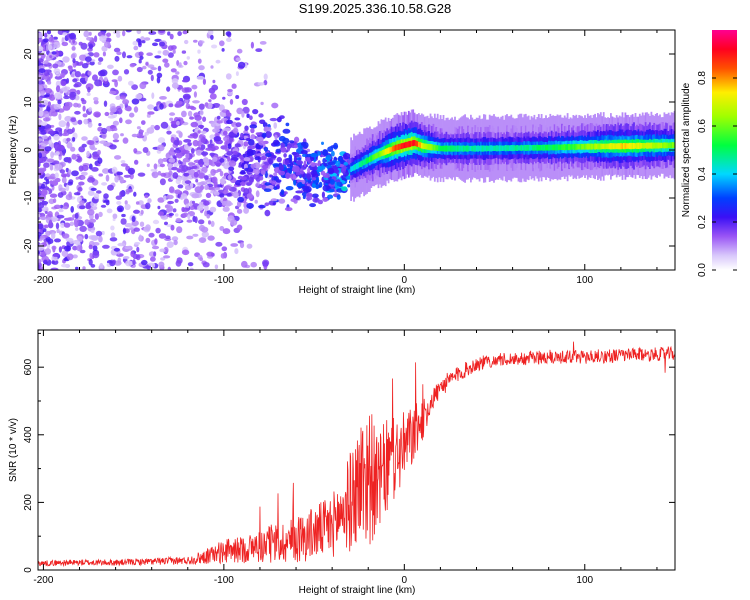  I want to click on colorbar-tick-label: 0.8, so click(702, 78).